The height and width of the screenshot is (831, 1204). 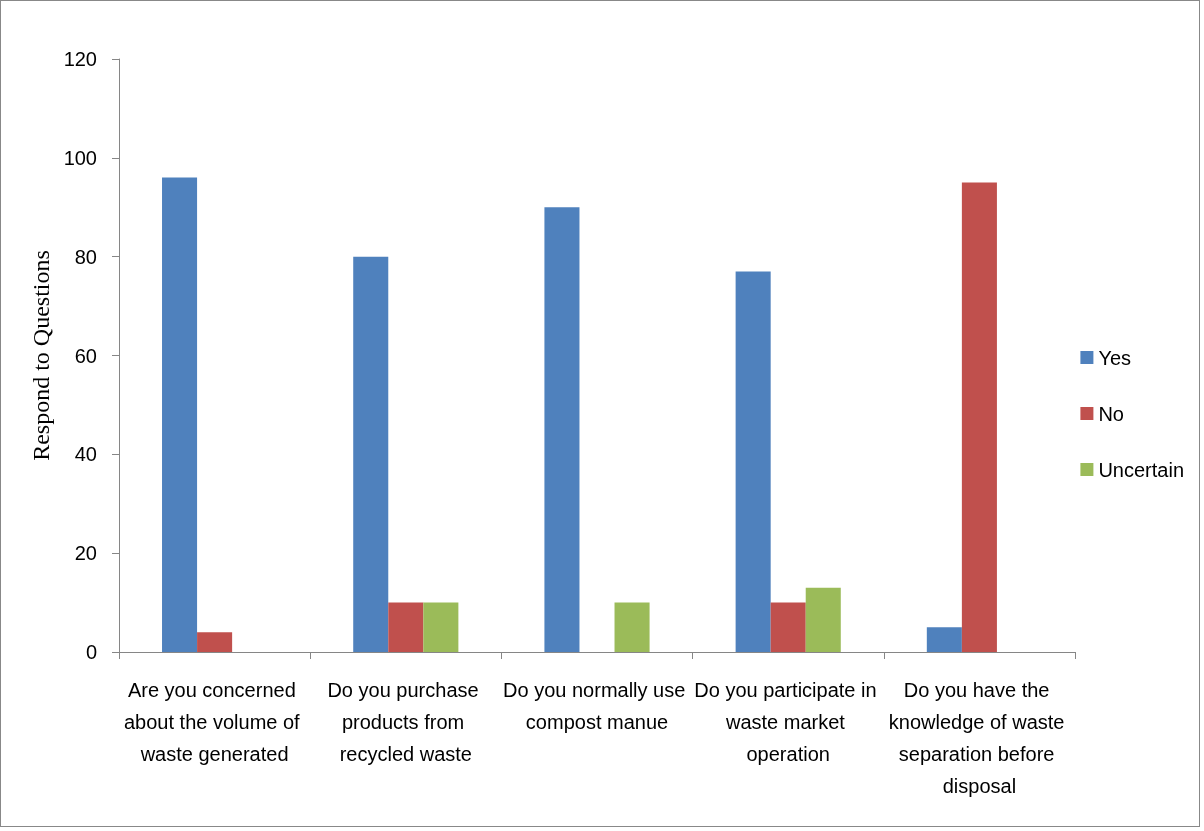 I want to click on y-tick-label: 100, so click(x=80, y=157).